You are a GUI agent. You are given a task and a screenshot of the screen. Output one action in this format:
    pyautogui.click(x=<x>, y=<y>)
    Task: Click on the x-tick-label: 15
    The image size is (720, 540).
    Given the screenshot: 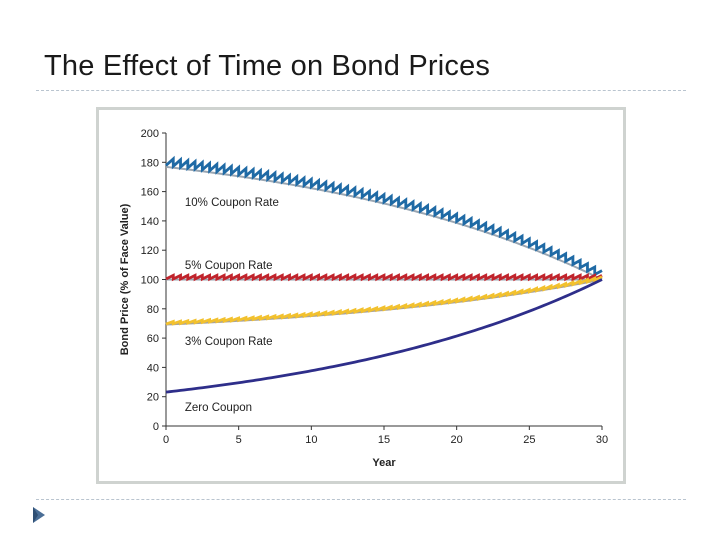 What is the action you would take?
    pyautogui.click(x=384, y=440)
    